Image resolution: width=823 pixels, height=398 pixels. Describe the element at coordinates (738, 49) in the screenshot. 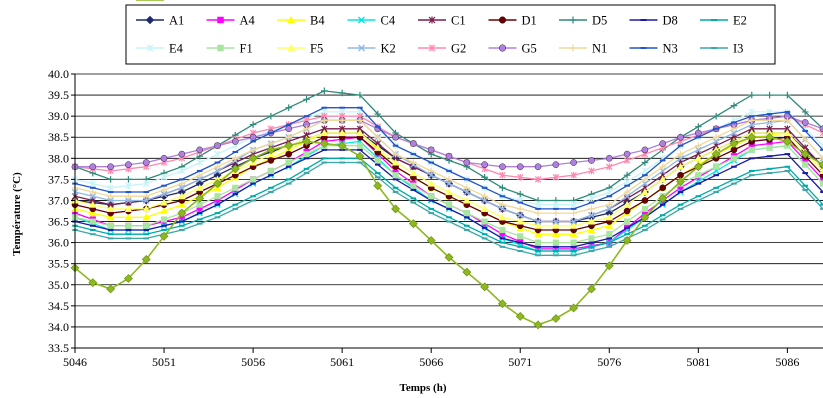

I see `legend-label: I3` at that location.